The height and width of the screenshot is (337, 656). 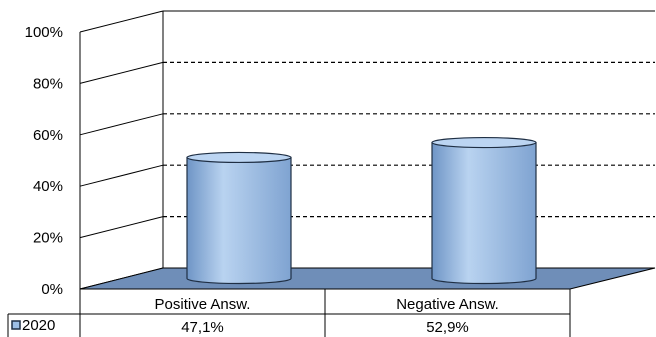 I want to click on y-tick-label: 40%, so click(x=48, y=186).